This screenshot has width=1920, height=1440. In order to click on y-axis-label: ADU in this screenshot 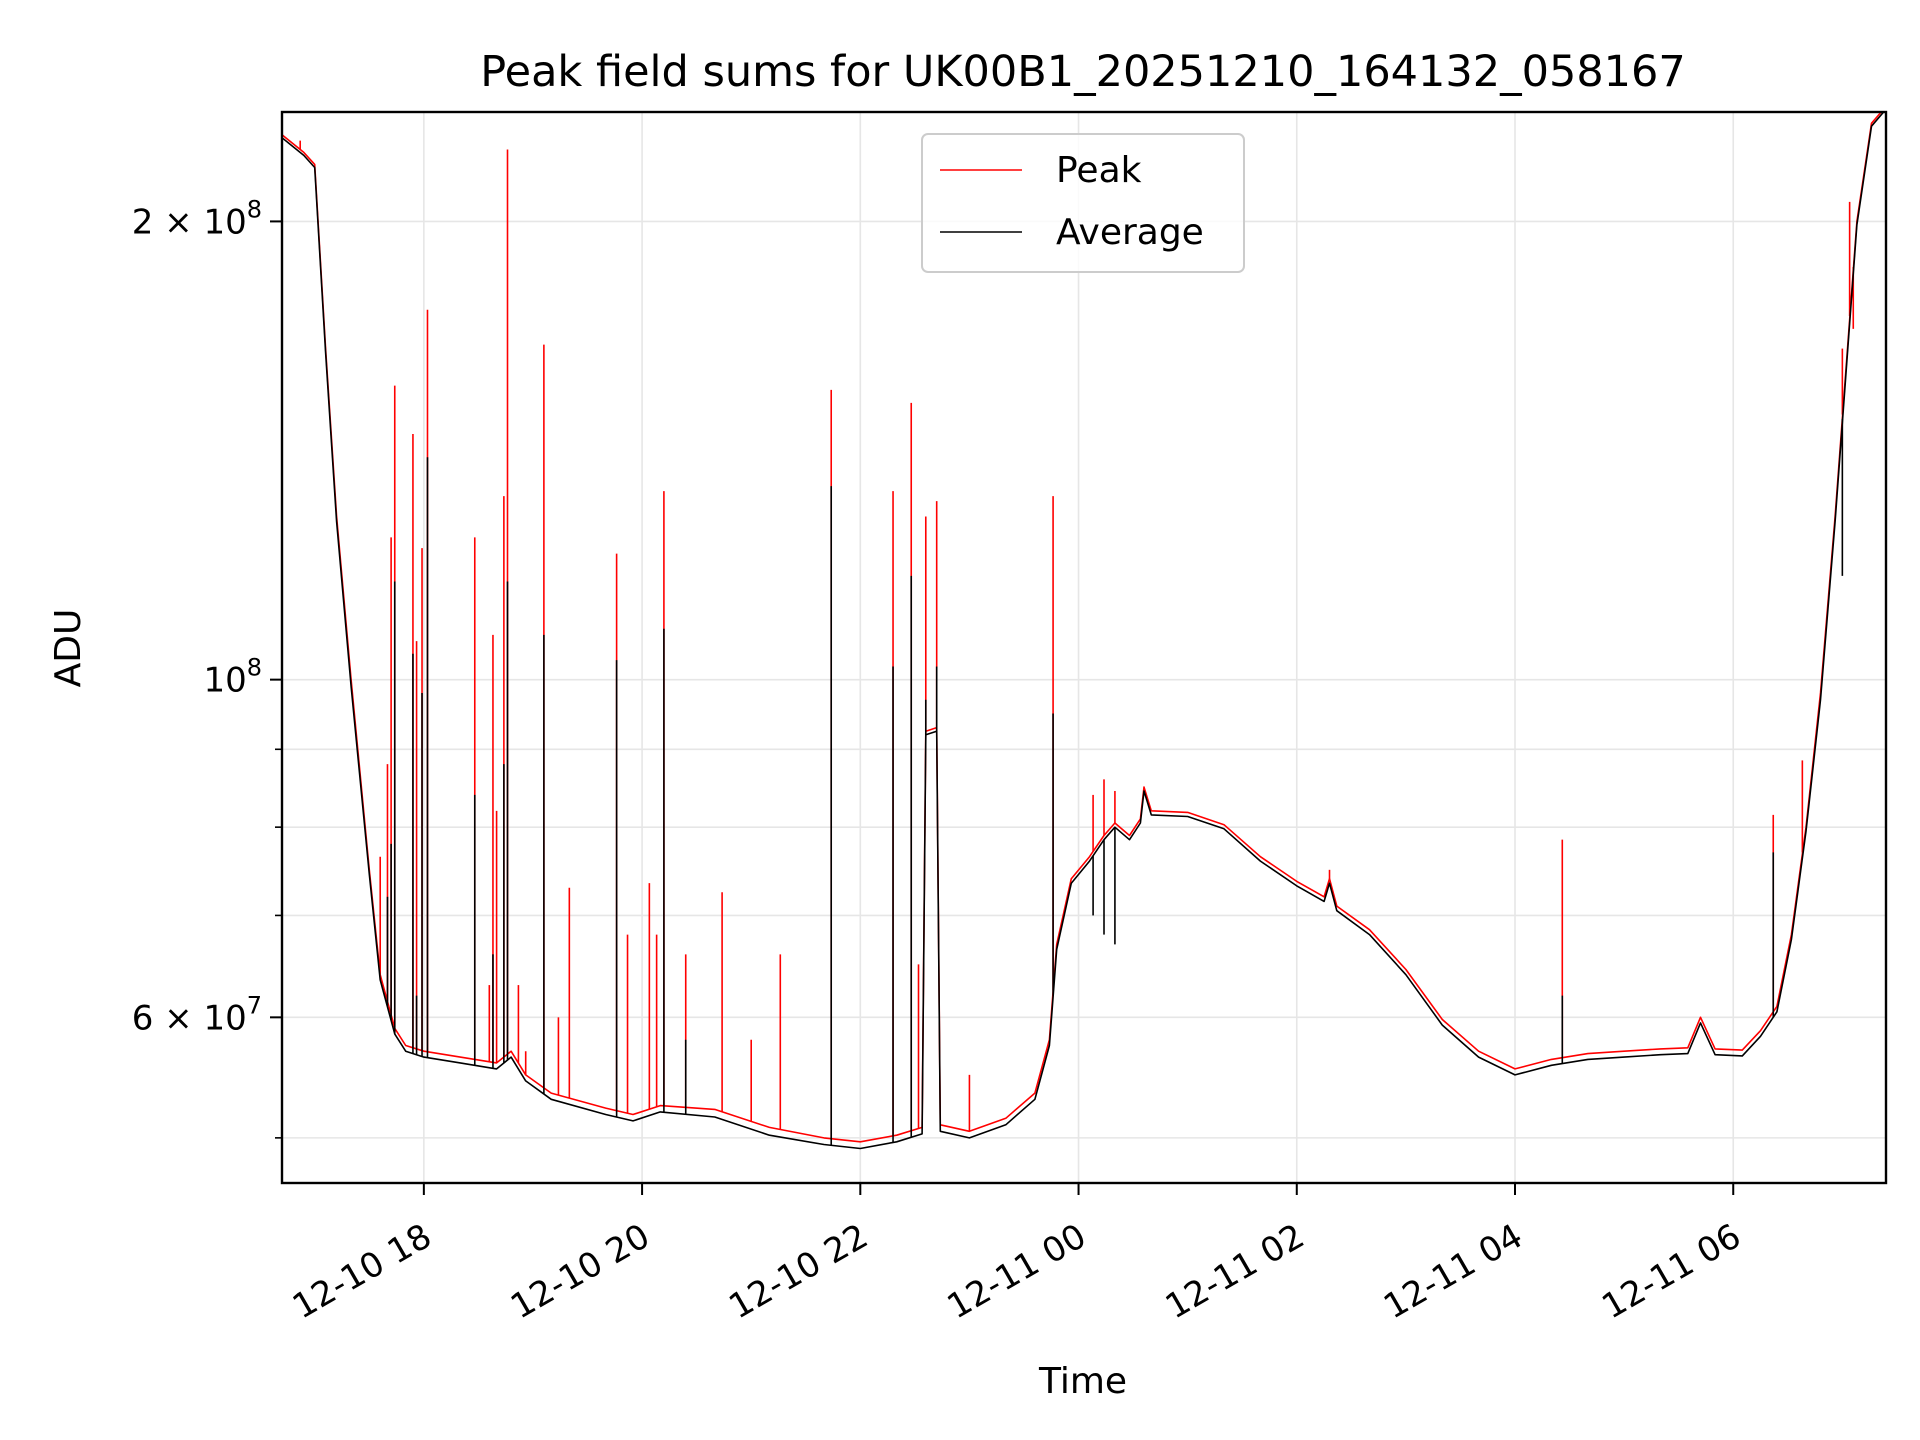, I will do `click(68, 648)`.